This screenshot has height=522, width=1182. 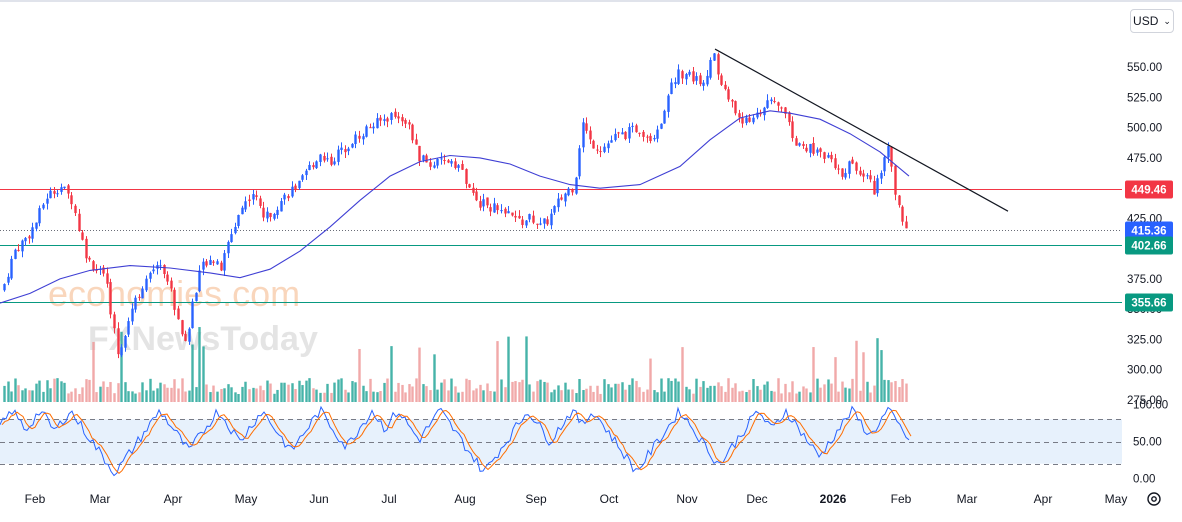 What do you see at coordinates (1148, 304) in the screenshot?
I see `level-badge-label: 355.66` at bounding box center [1148, 304].